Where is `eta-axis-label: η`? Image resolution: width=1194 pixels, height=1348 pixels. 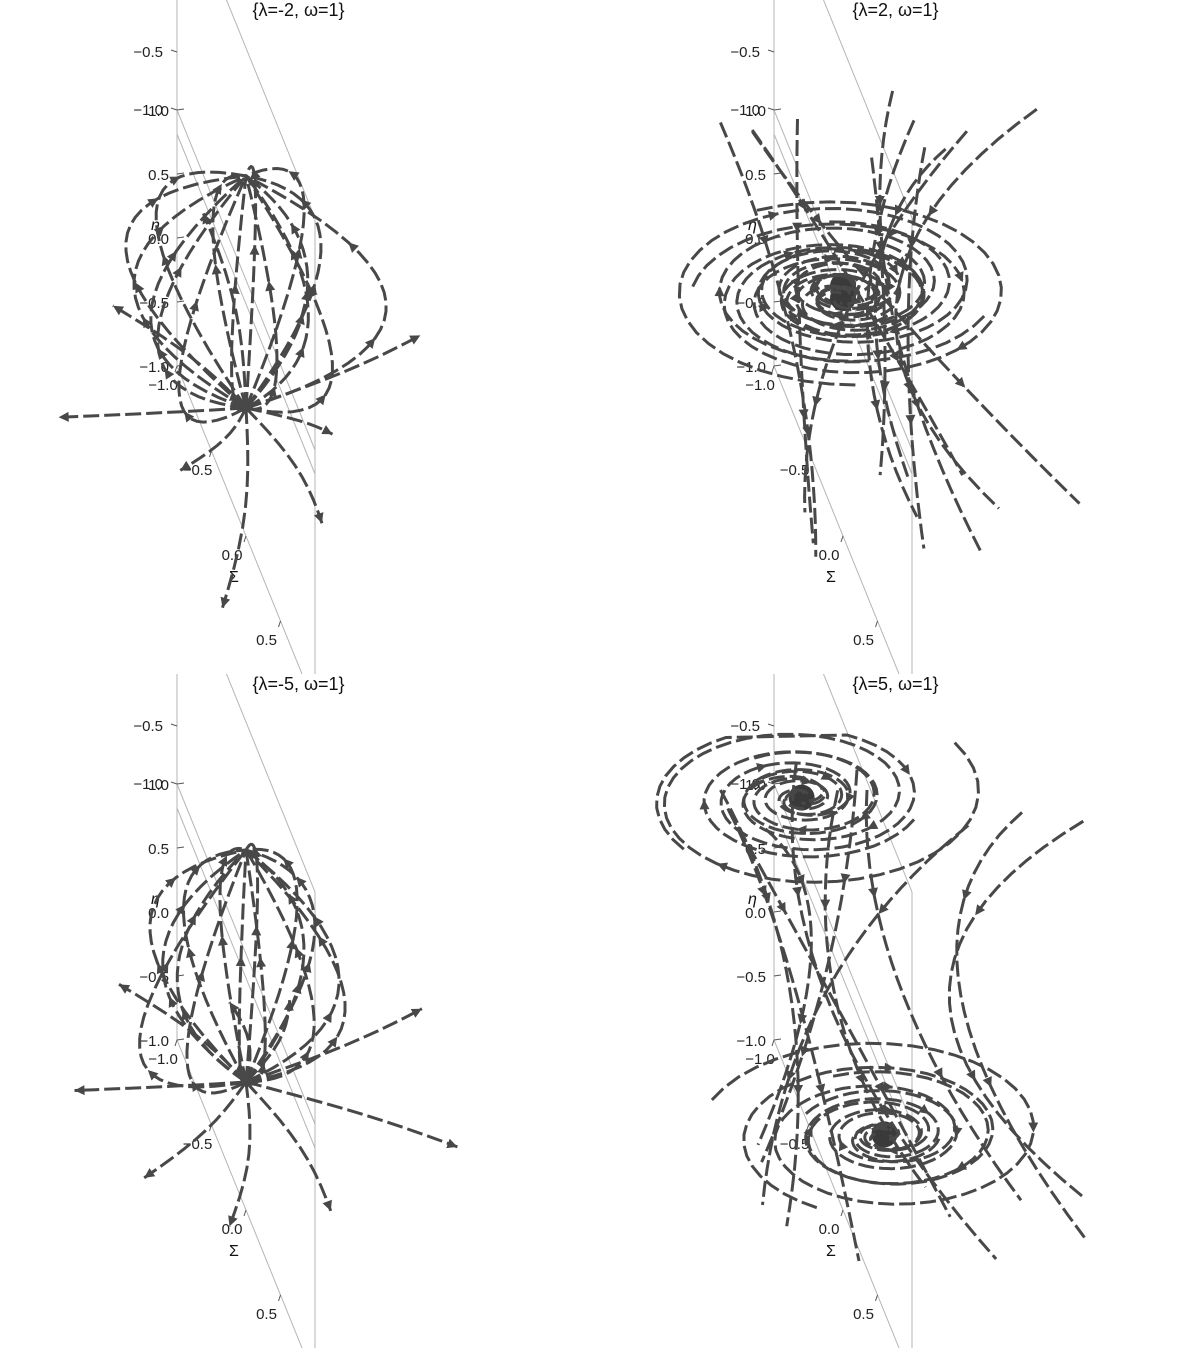 eta-axis-label: η is located at coordinates (752, 899).